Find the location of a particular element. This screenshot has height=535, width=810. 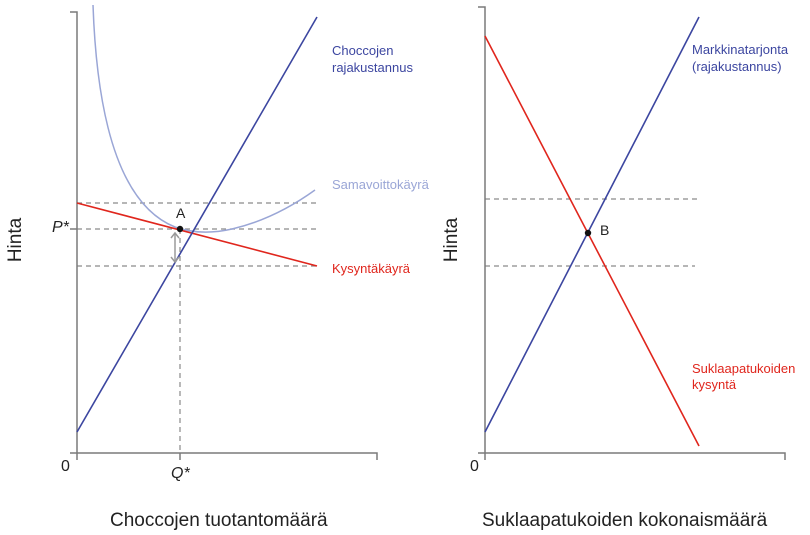

mc-label-line2: rajakustannus is located at coordinates (372, 67).